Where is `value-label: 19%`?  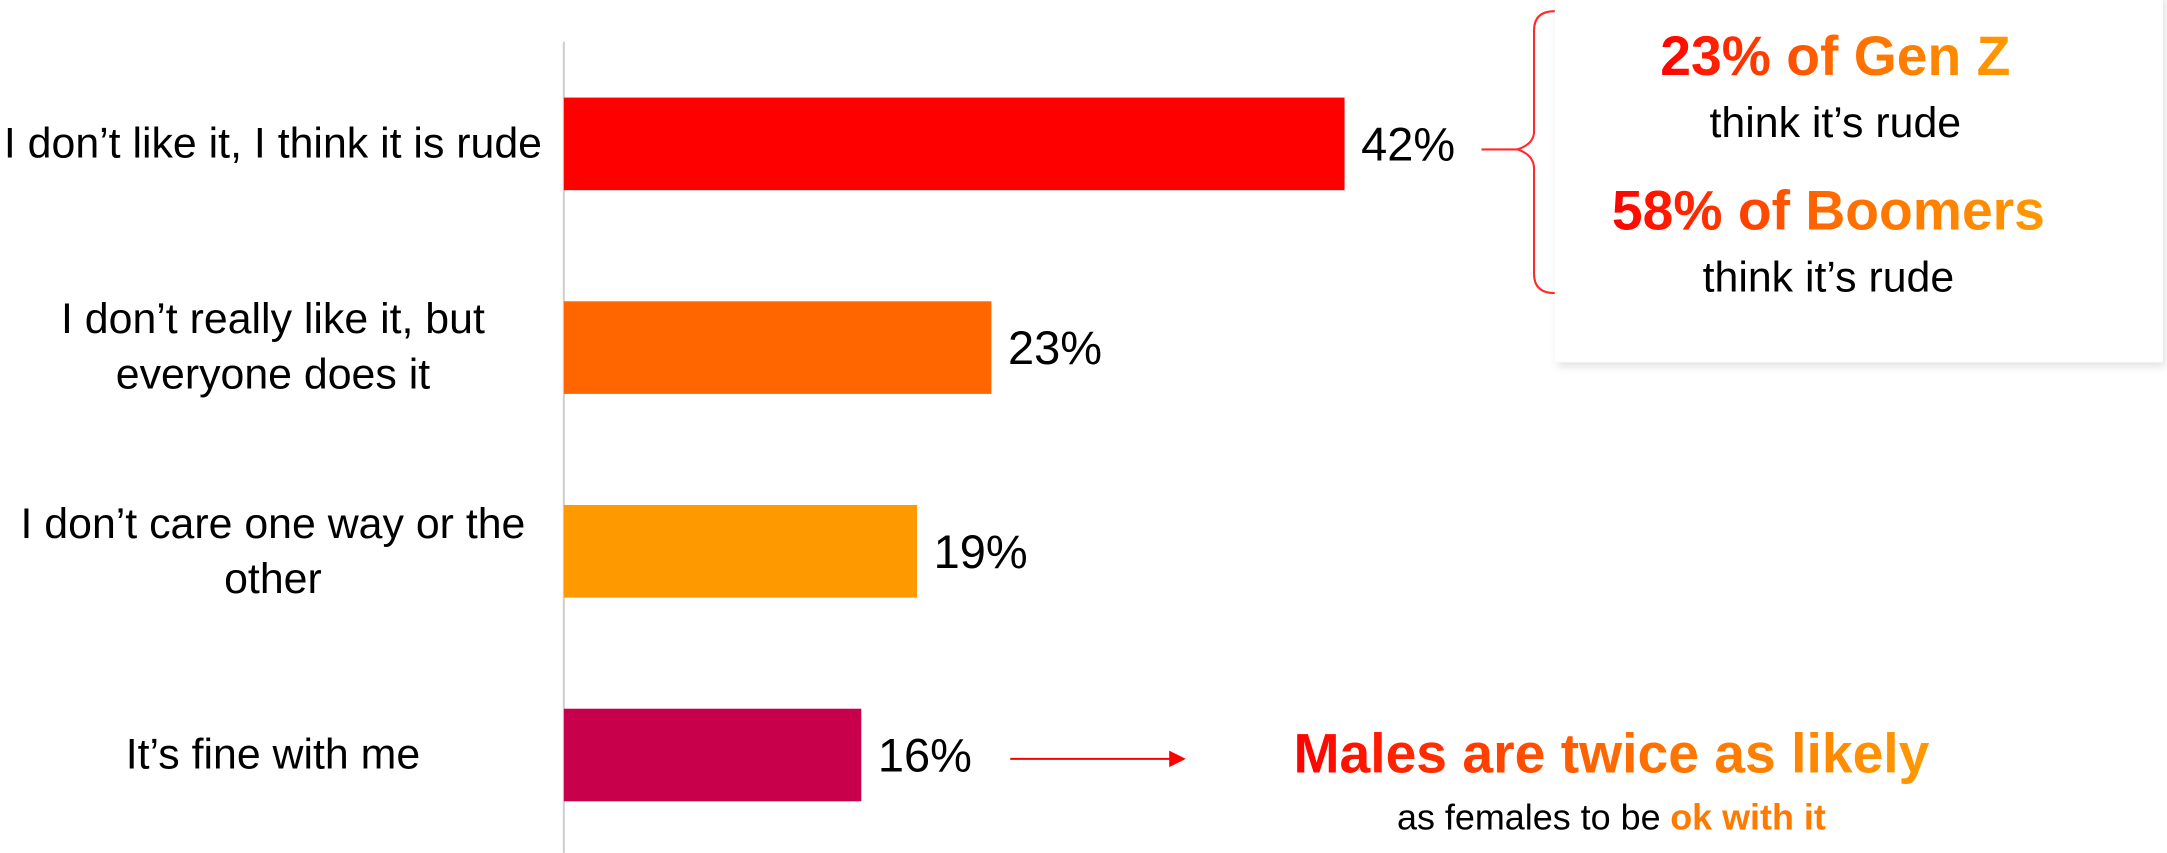
value-label: 19% is located at coordinates (981, 551).